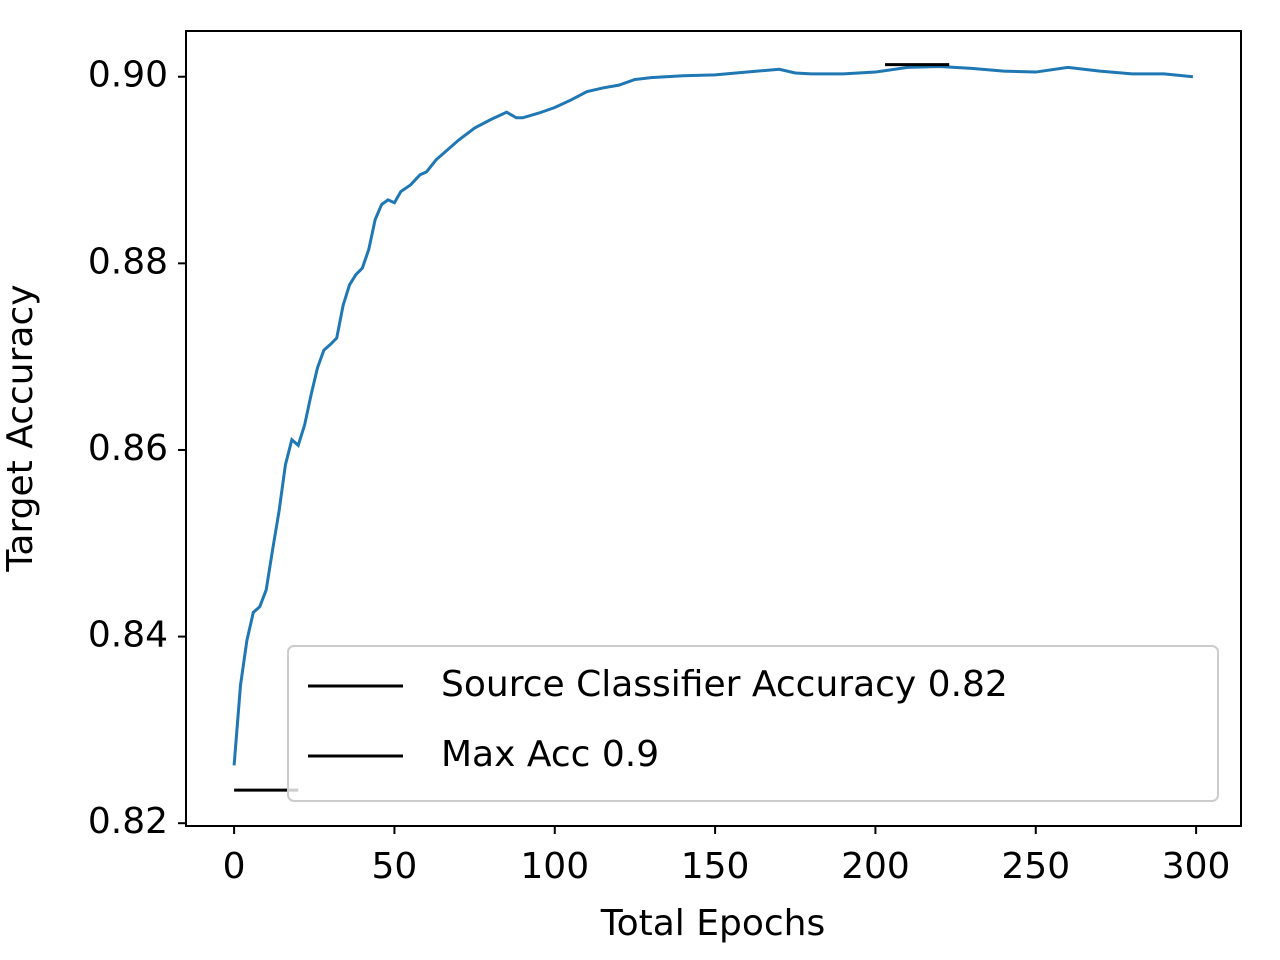 This screenshot has height=960, width=1280. I want to click on x-tick-label: 50, so click(395, 866).